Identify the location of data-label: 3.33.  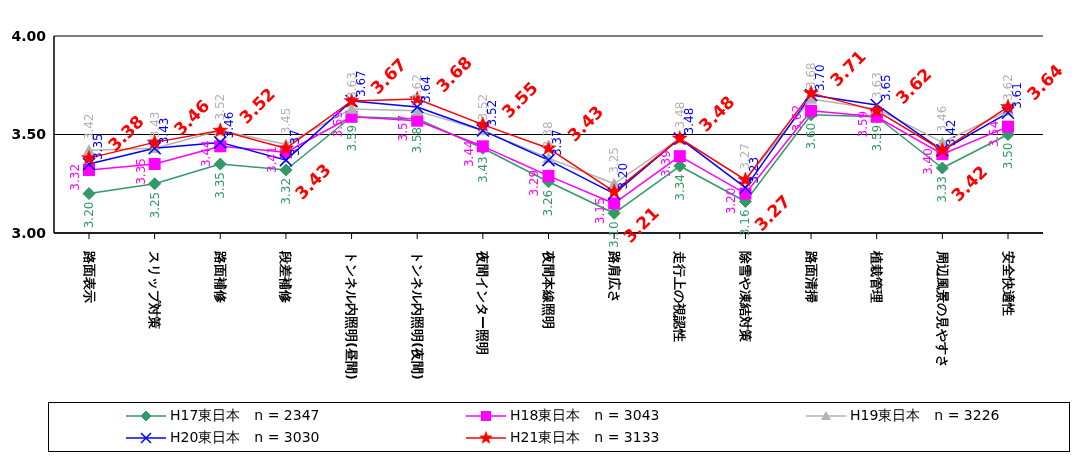
(942, 189).